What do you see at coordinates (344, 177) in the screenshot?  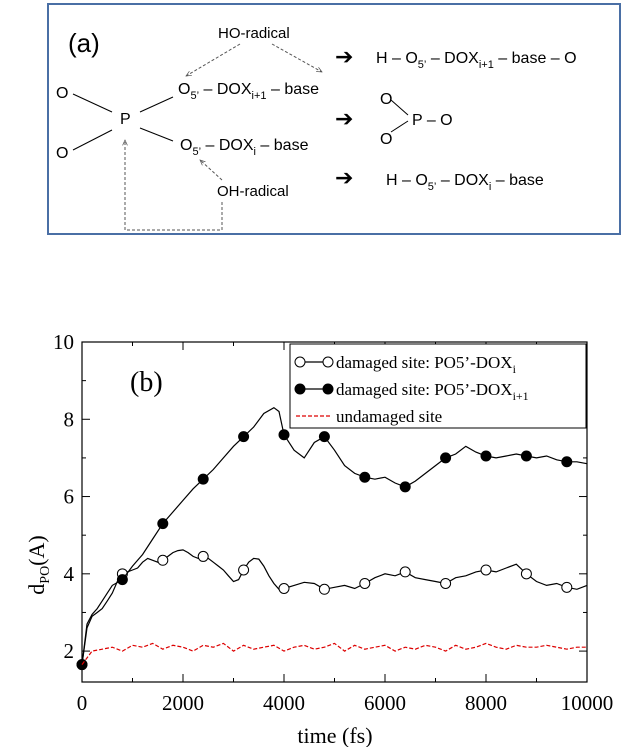 I see `reaction-arrow-3: ➔` at bounding box center [344, 177].